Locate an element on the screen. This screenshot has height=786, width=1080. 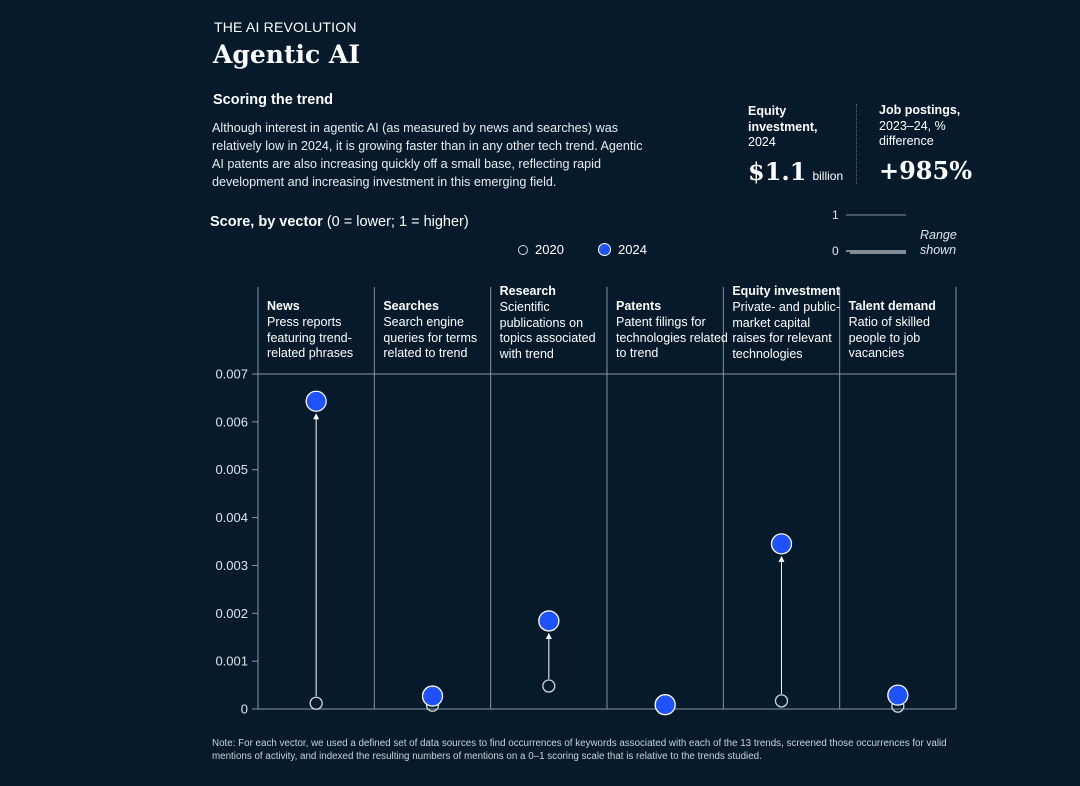
range-key: 1 0 Range shown is located at coordinates (895, 235).